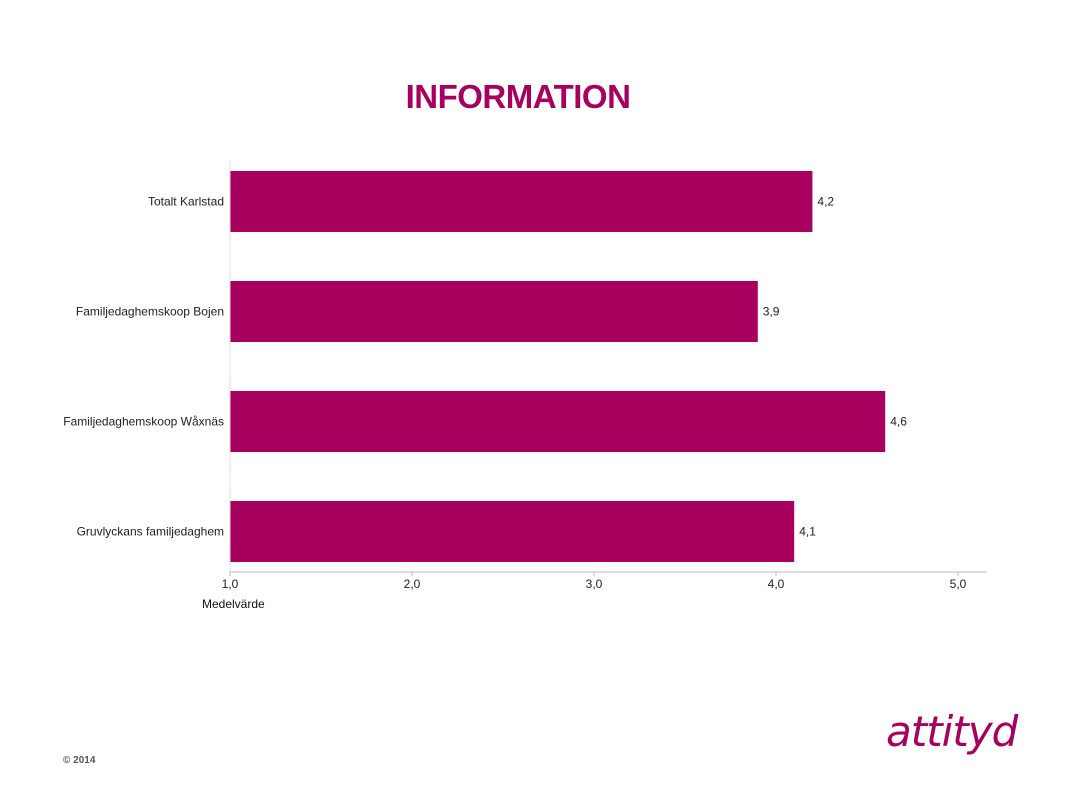  What do you see at coordinates (79, 760) in the screenshot?
I see `copyright-text: © 2014` at bounding box center [79, 760].